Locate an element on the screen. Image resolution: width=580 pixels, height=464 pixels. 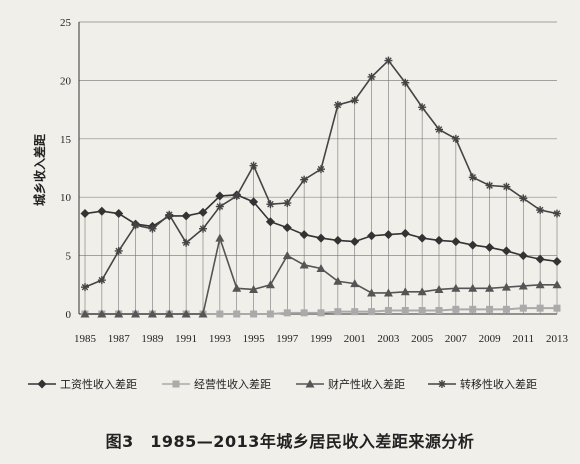
x-tick-label: 2003 is located at coordinates (388, 339).